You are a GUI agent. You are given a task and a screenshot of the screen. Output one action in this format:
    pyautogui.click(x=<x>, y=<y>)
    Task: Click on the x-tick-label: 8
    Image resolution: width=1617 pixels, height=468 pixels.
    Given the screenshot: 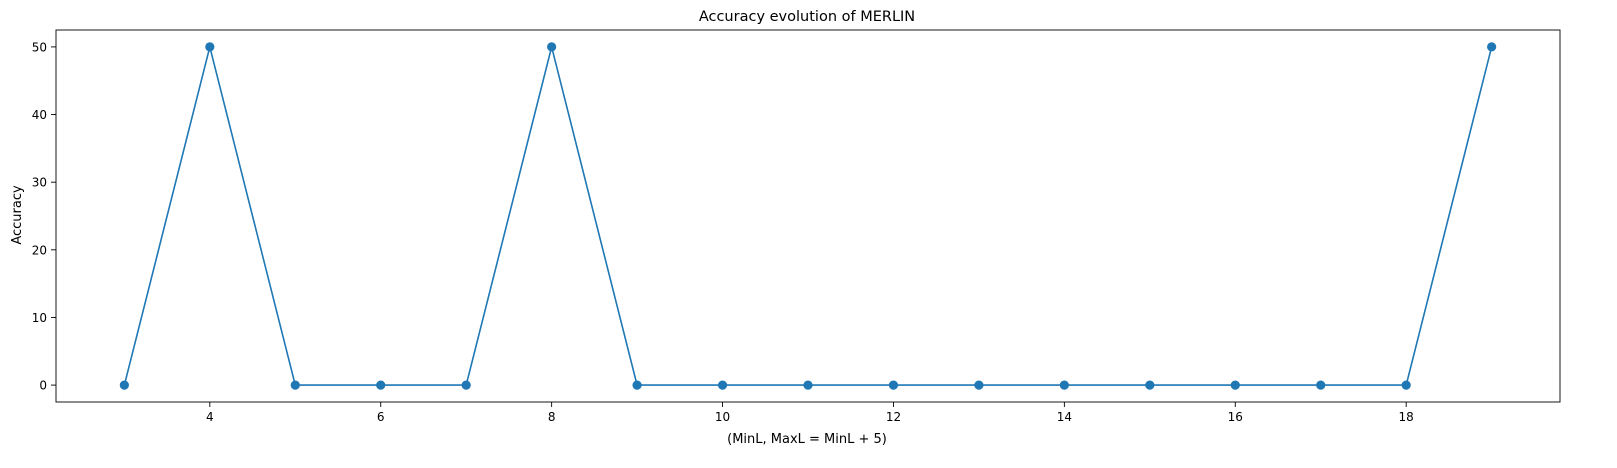 What is the action you would take?
    pyautogui.click(x=552, y=417)
    